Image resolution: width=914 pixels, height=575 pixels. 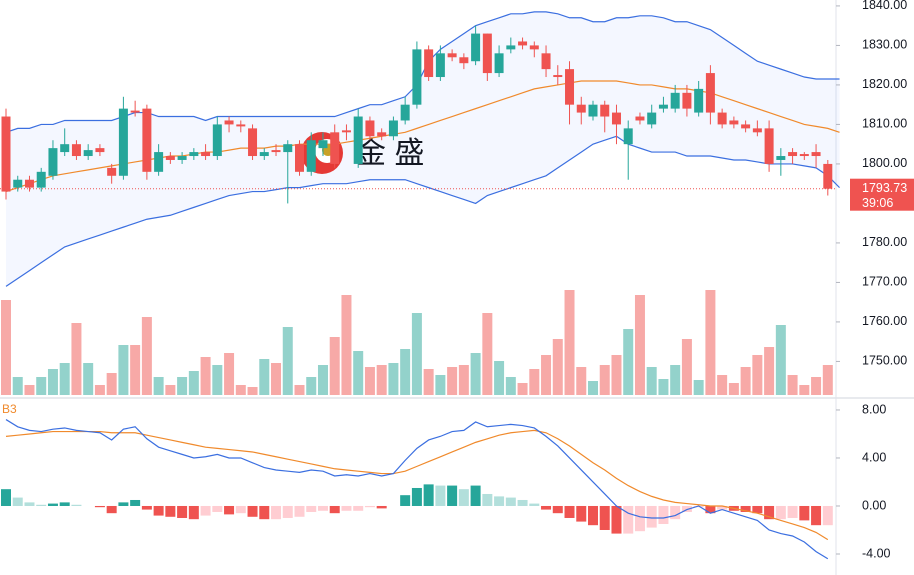 I want to click on y-tick-label: 1820.00, so click(x=884, y=84).